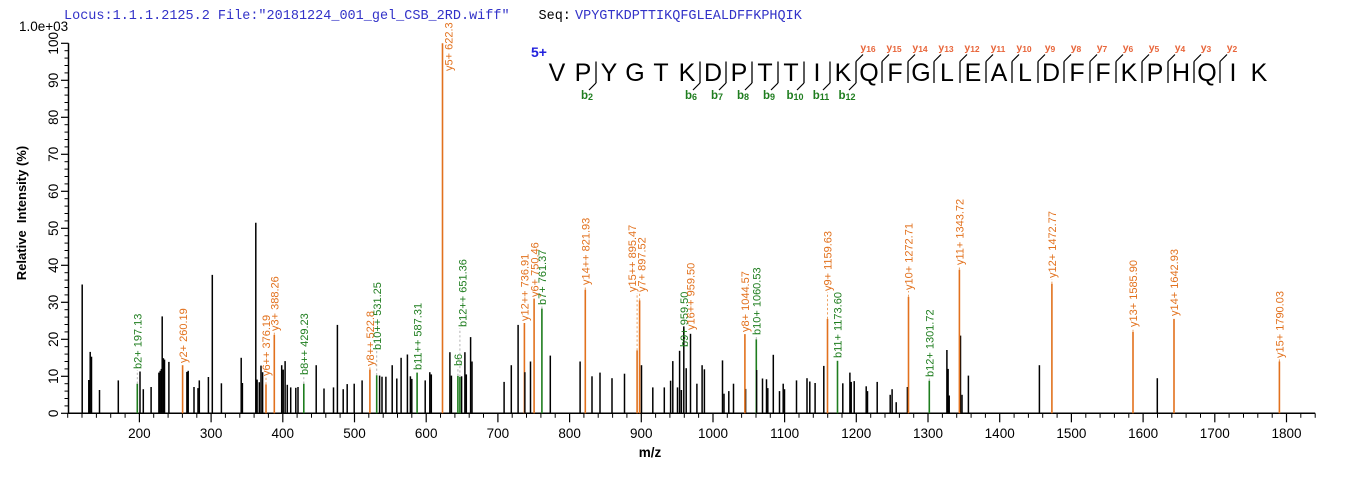 Image resolution: width=1362 pixels, height=478 pixels. What do you see at coordinates (713, 433) in the screenshot?
I see `svg-text: 1000` at bounding box center [713, 433].